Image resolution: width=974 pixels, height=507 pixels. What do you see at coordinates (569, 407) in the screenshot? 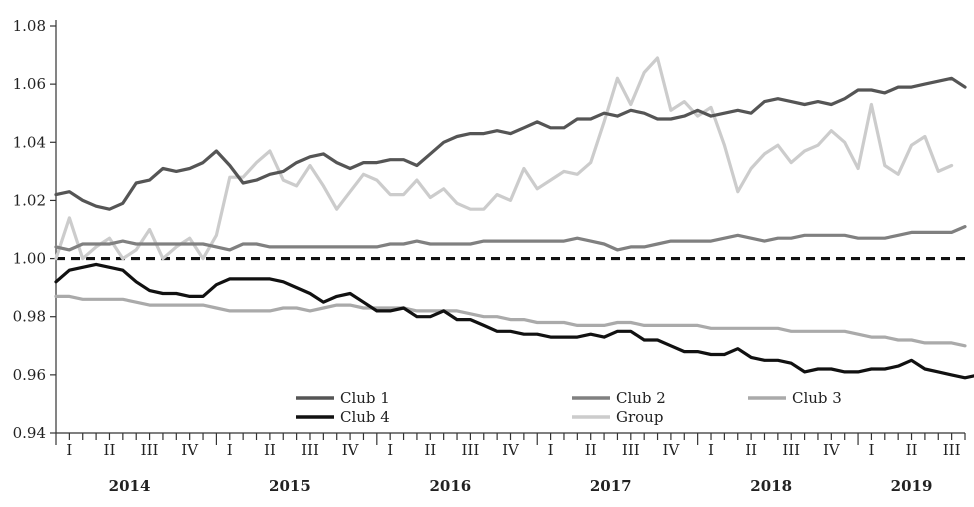
I see `legend: Club 1 Club 2 Club 3 Club 4 Group` at bounding box center [569, 407].